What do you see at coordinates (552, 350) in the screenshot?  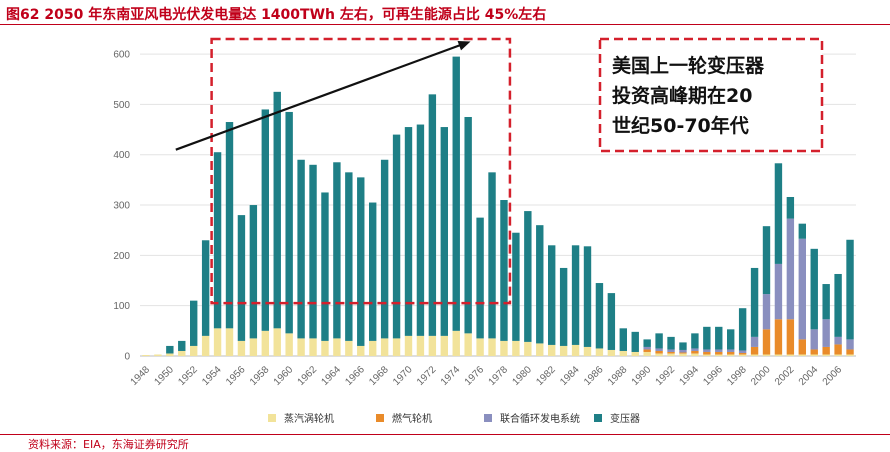 I see `bar-steam-1982` at bounding box center [552, 350].